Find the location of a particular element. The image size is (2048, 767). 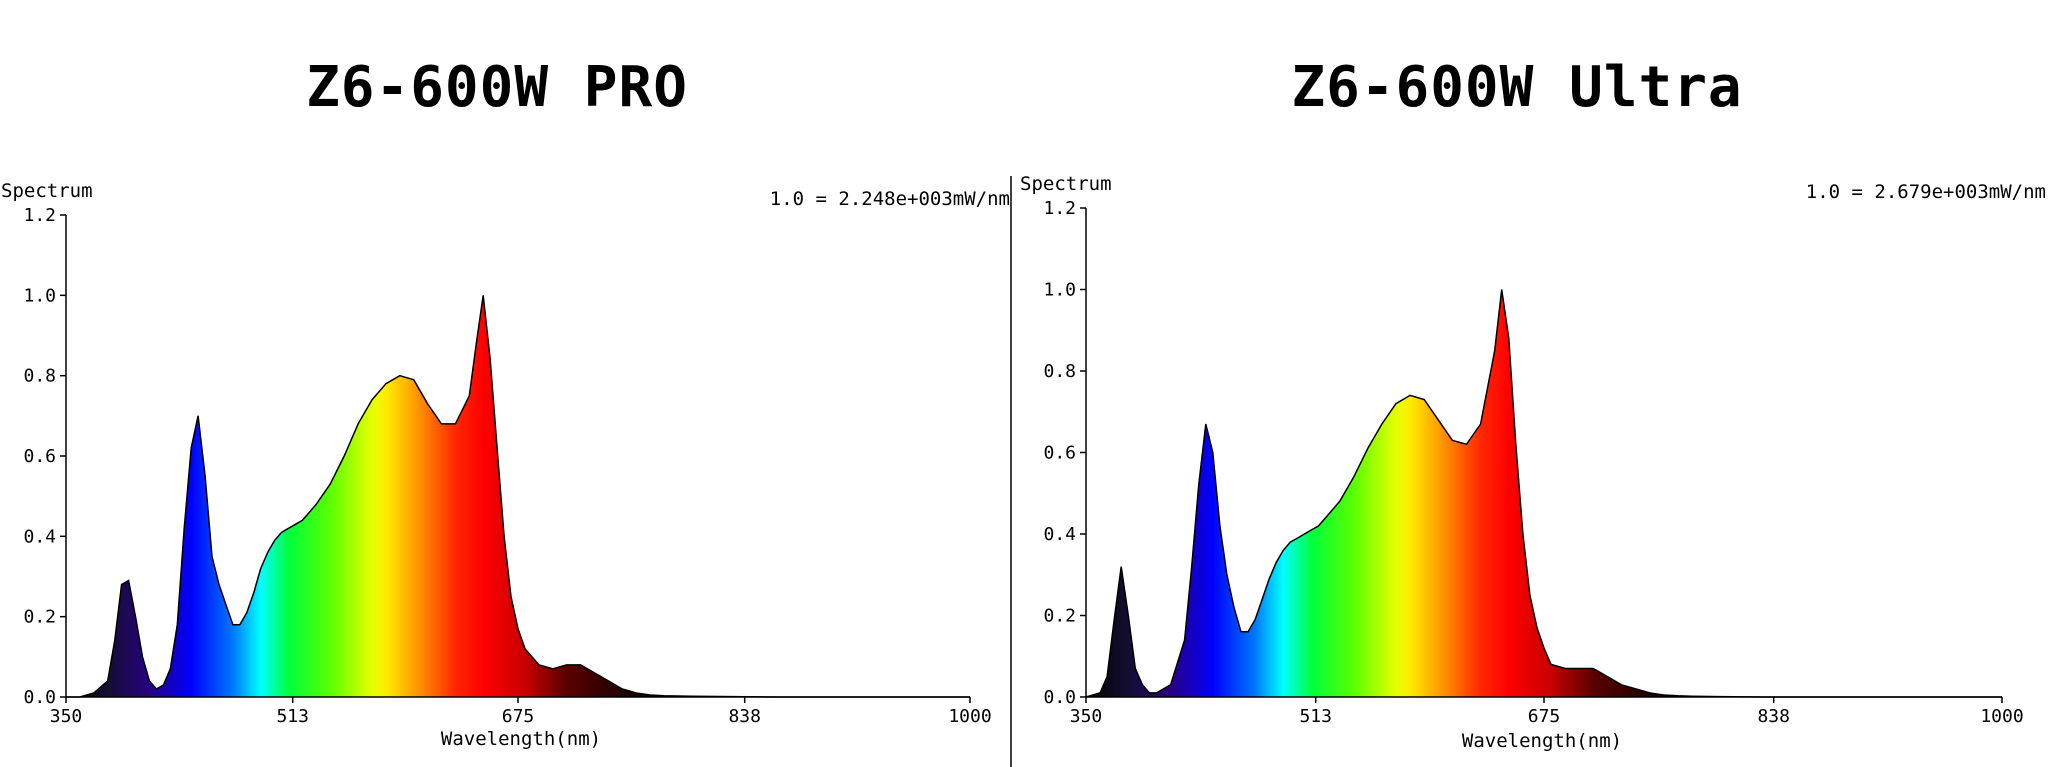

chart-2-annotation: 1.0 = 2.679e+003mW/nm is located at coordinates (1926, 192).